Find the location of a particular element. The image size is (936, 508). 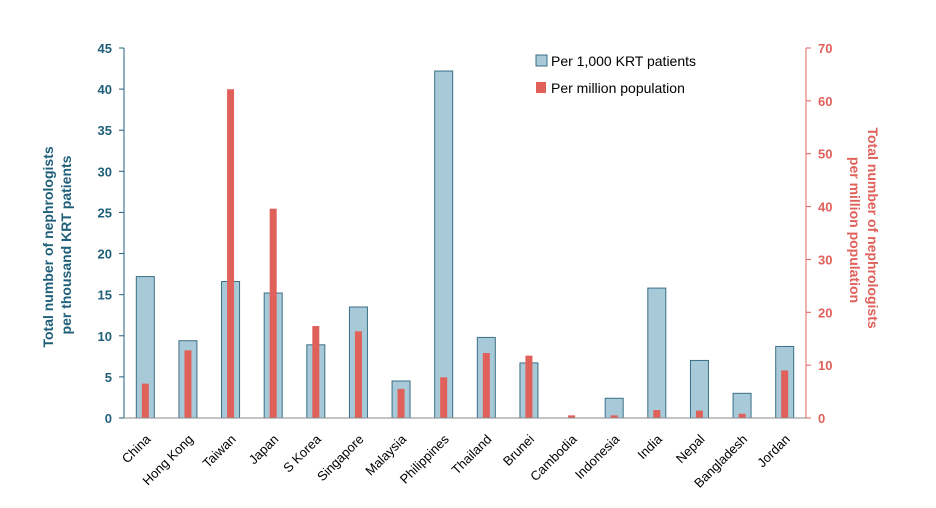

left-tick-label: 5 is located at coordinates (108, 377).